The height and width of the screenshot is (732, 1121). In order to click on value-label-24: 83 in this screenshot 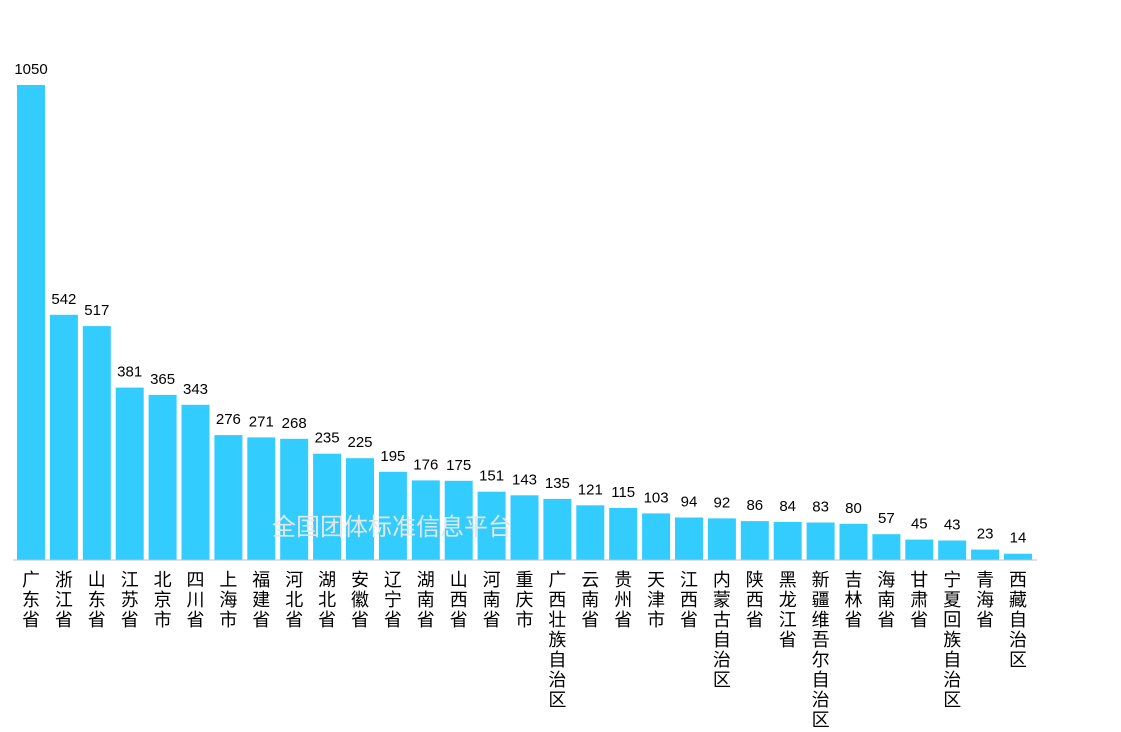, I will do `click(820, 507)`.